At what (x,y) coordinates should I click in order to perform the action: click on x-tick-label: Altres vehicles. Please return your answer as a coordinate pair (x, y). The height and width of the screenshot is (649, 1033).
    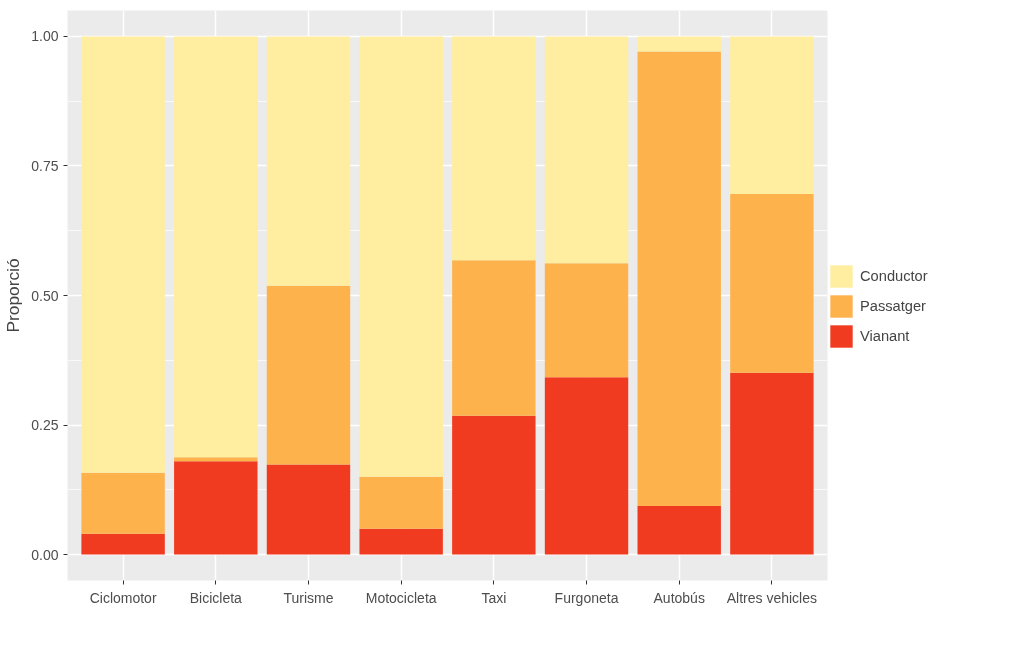
    Looking at the image, I should click on (772, 597).